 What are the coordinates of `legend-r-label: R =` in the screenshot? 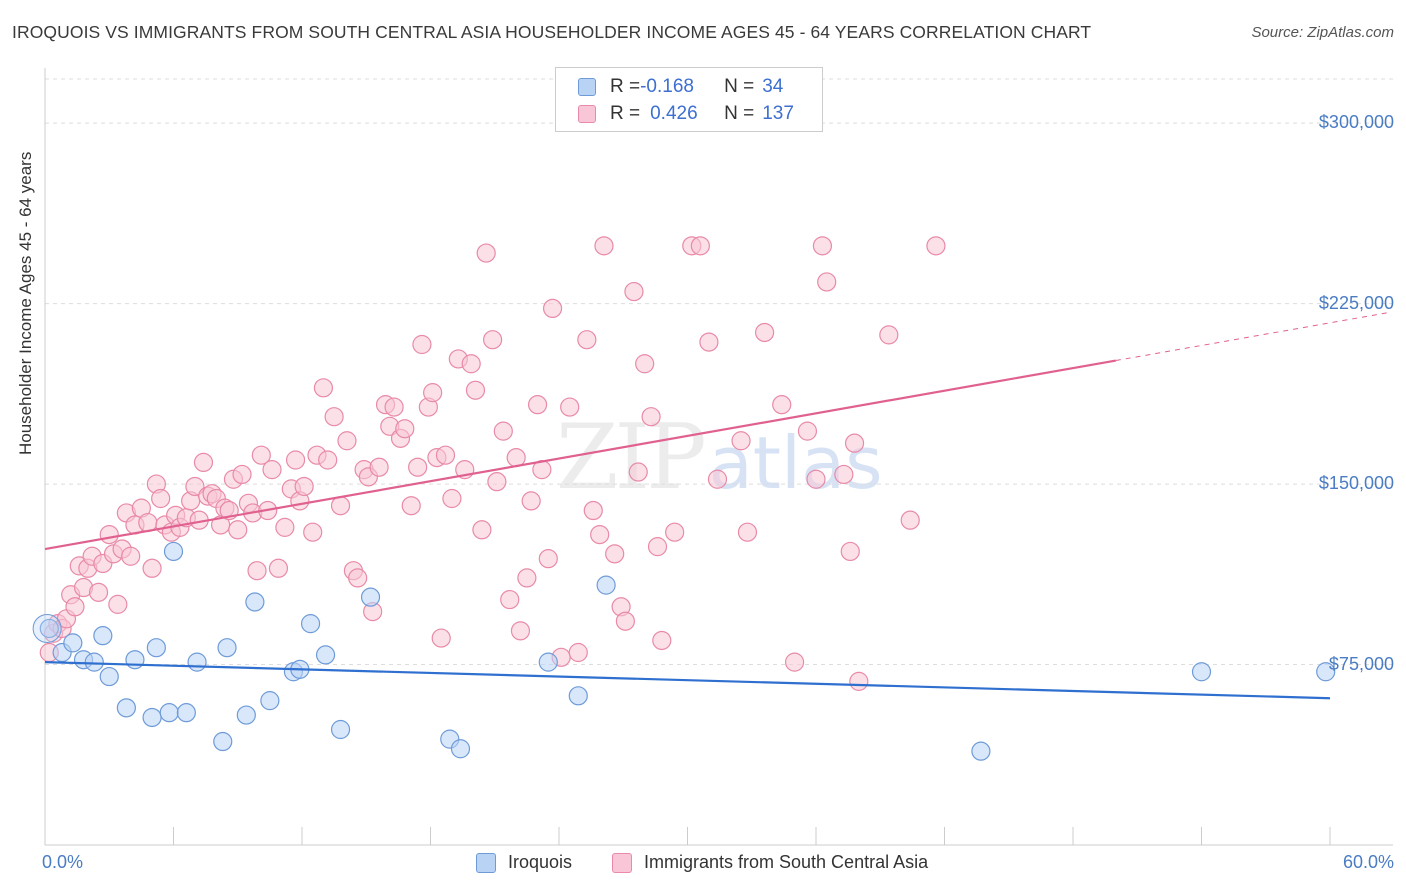 It's located at (625, 86).